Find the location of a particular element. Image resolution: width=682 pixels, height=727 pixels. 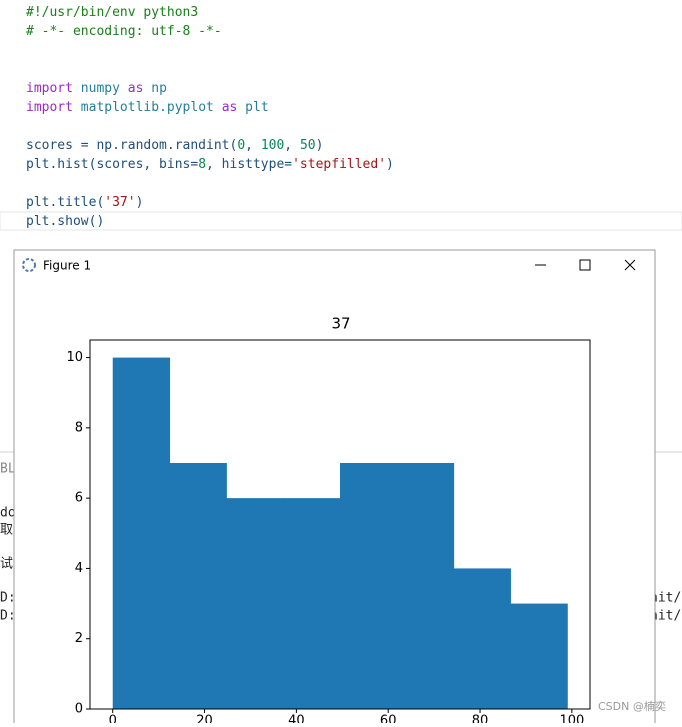

code-token: 0 is located at coordinates (241, 145).